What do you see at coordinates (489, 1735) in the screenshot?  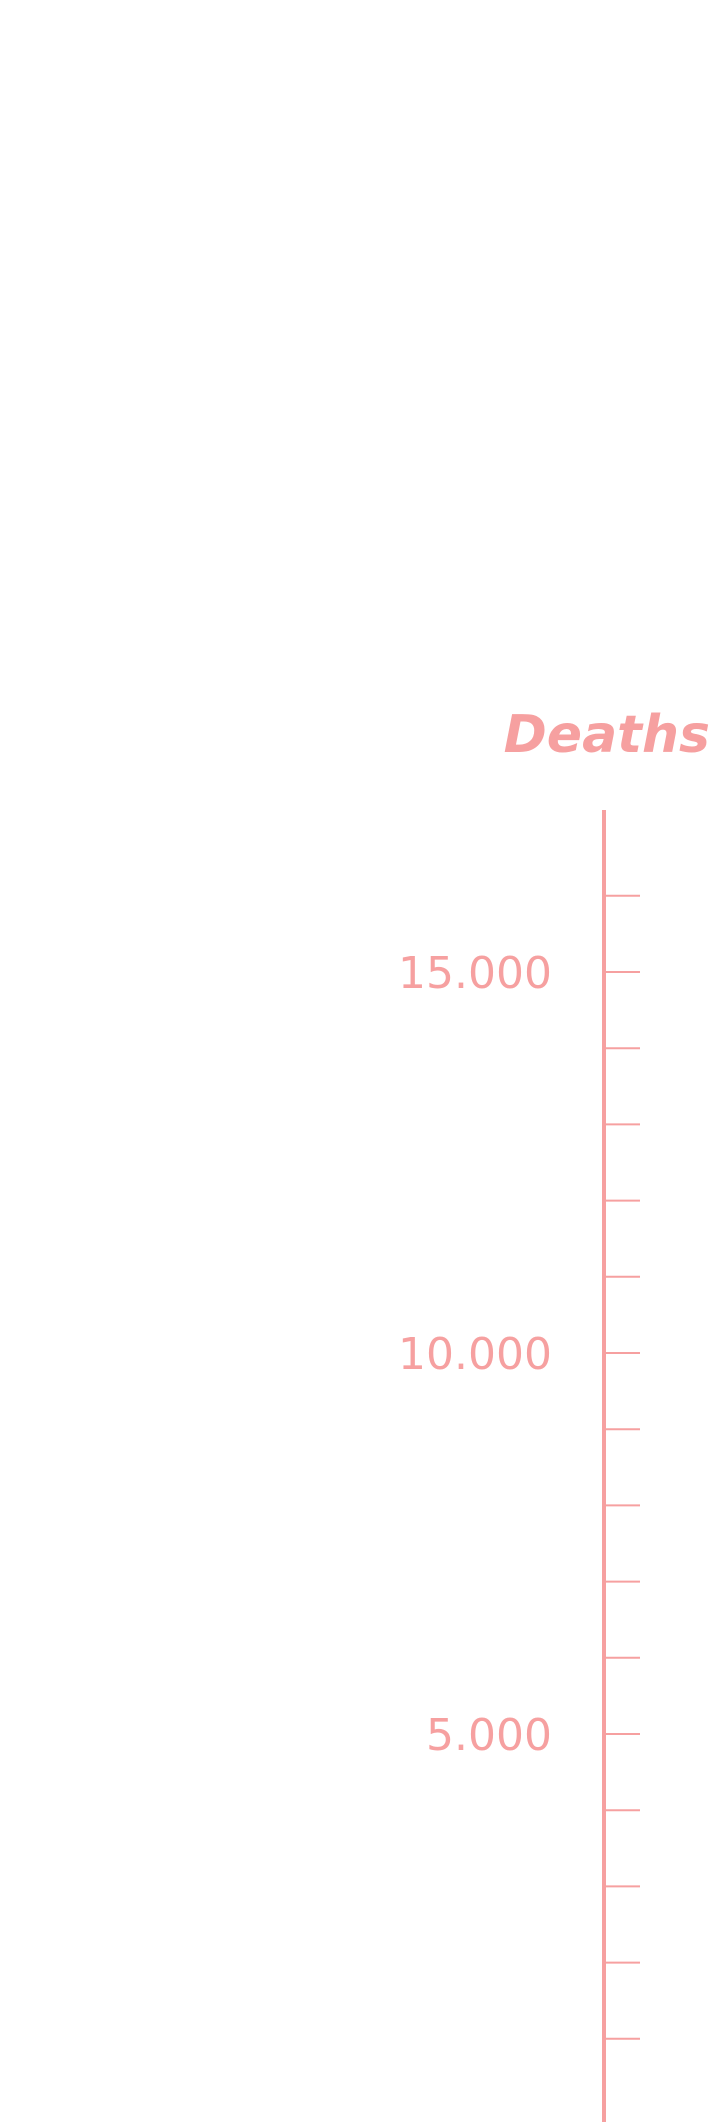 I see `y-tick-label-5000: 5.000` at bounding box center [489, 1735].